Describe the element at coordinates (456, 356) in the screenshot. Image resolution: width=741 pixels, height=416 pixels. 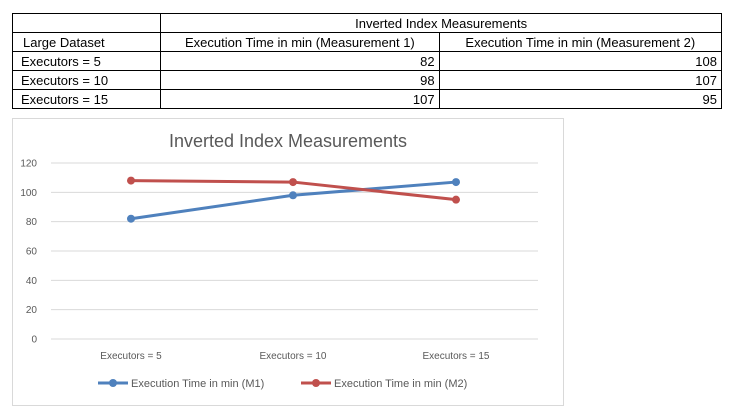
I see `x-tick-label: Executors = 15` at that location.